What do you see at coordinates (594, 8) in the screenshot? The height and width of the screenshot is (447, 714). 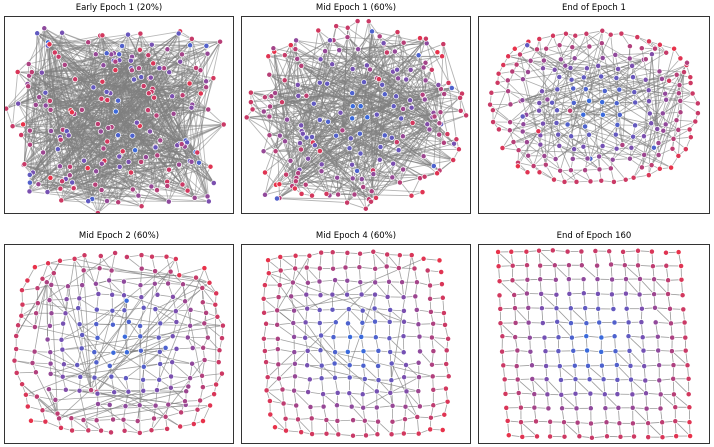 I see `panel-title: End of Epoch 1` at bounding box center [594, 8].